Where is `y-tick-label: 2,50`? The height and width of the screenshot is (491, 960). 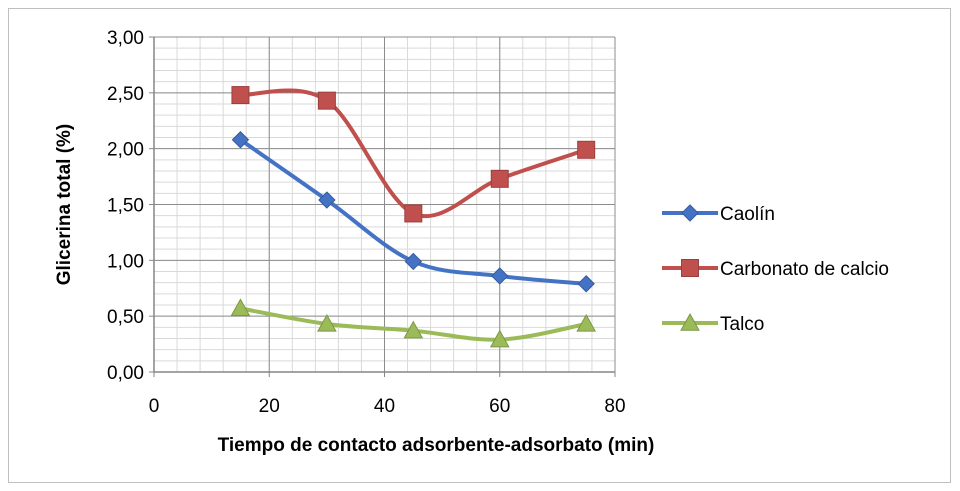 y-tick-label: 2,50 is located at coordinates (125, 94).